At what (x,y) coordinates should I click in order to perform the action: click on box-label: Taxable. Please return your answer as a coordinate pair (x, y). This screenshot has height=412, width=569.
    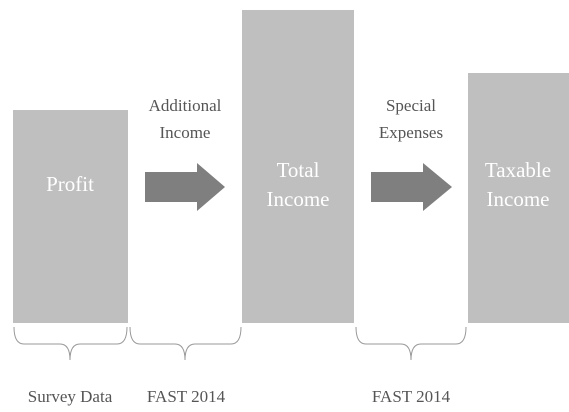
    Looking at the image, I should click on (518, 170).